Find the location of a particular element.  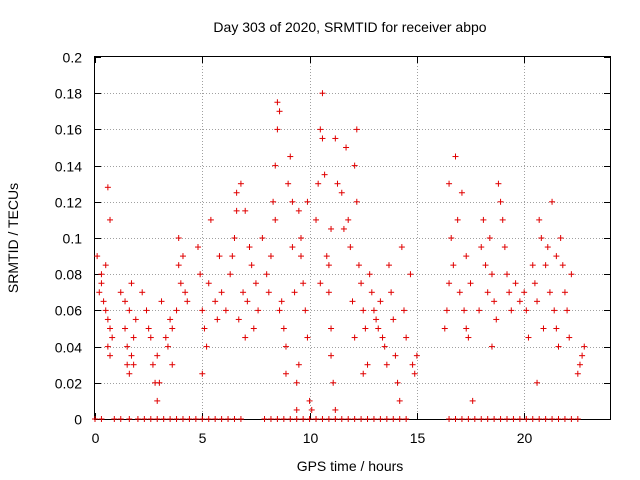

y-tick-label: 0.18 is located at coordinates (68, 94).